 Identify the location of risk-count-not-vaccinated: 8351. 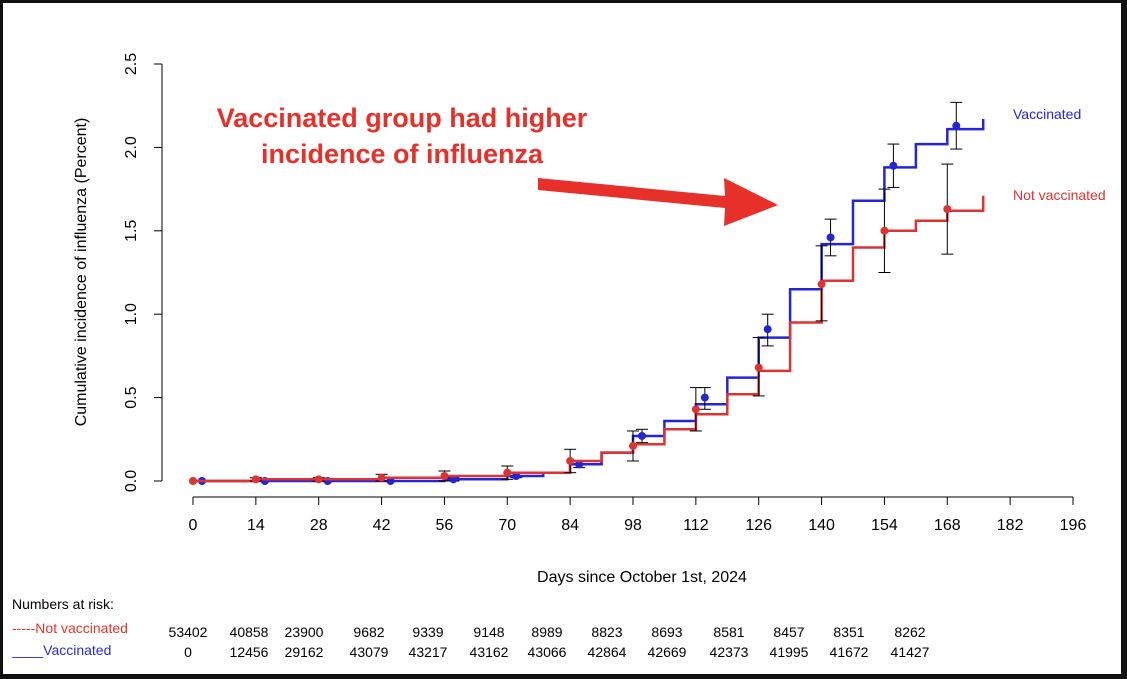
(849, 632).